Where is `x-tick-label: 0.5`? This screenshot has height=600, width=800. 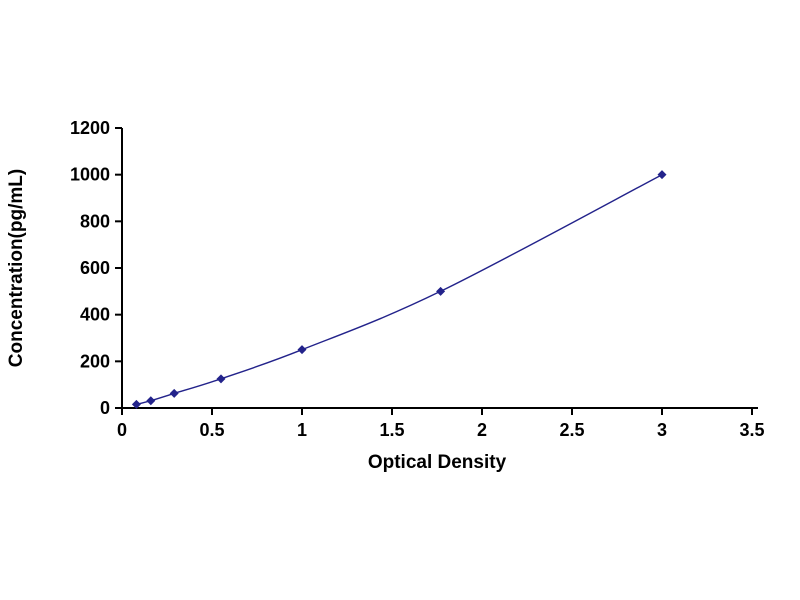 x-tick-label: 0.5 is located at coordinates (211, 430).